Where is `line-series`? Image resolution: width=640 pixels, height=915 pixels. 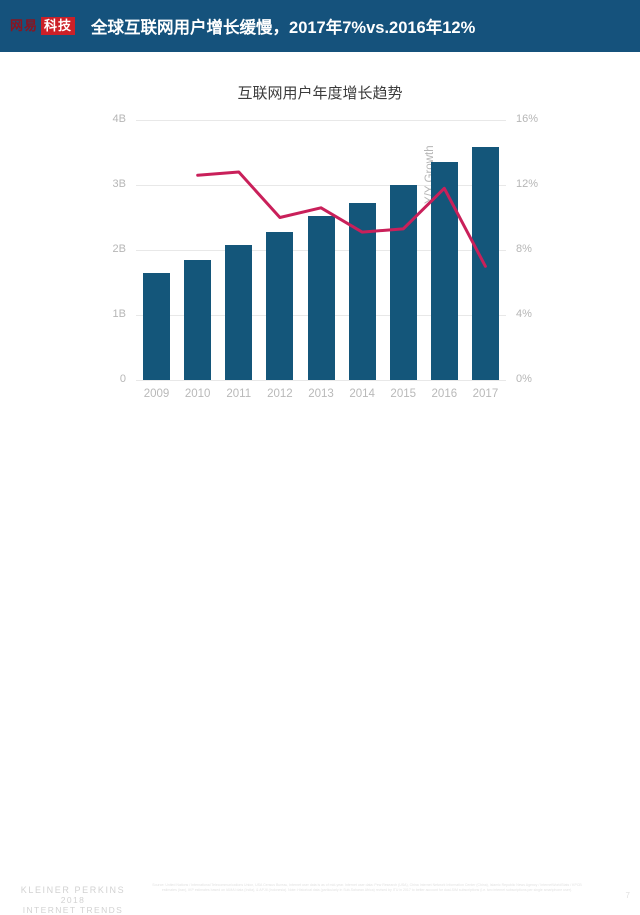
line-series is located at coordinates (341, 219).